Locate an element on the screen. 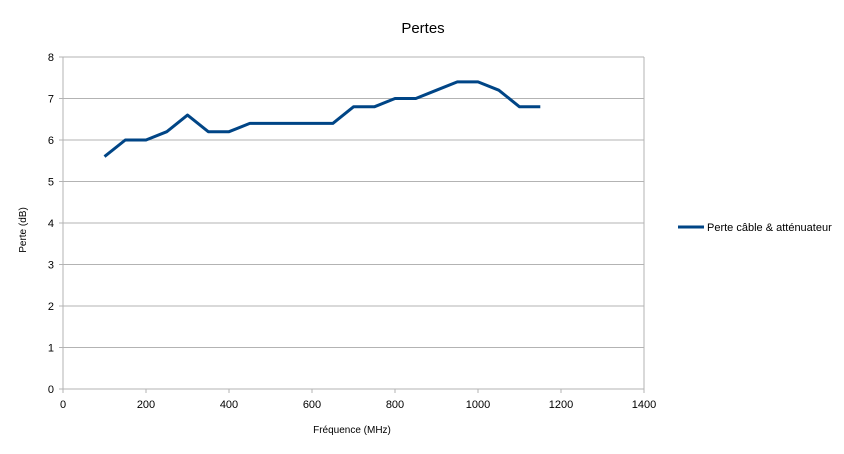  legend: Perte câble & atténuateur is located at coordinates (755, 228).